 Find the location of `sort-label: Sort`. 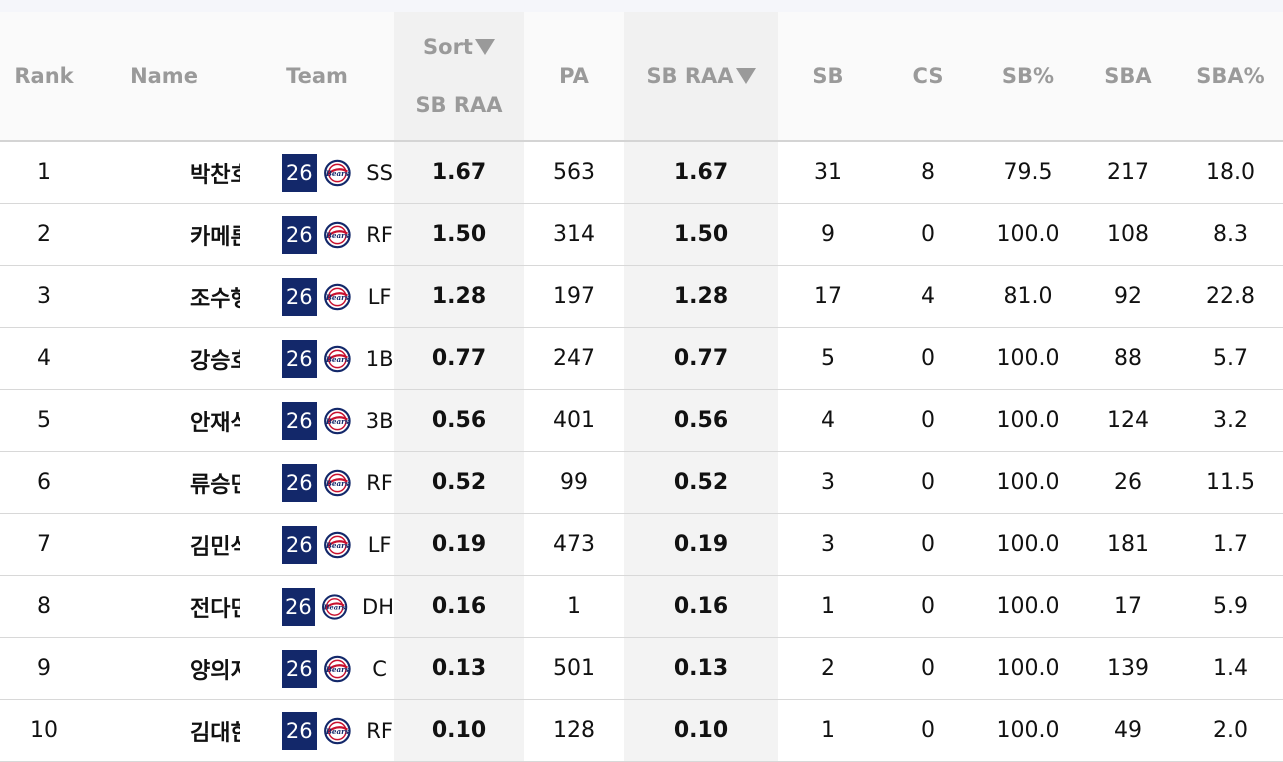

sort-label: Sort is located at coordinates (448, 47).